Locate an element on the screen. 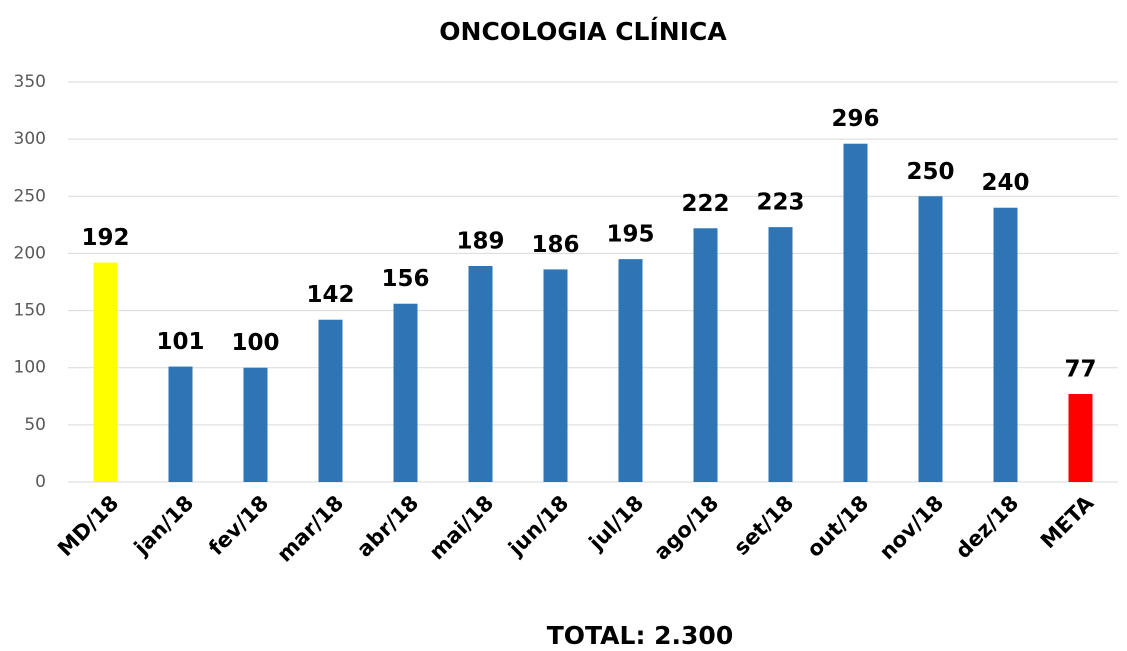 This screenshot has width=1127, height=651. value-label: 142 is located at coordinates (330, 295).